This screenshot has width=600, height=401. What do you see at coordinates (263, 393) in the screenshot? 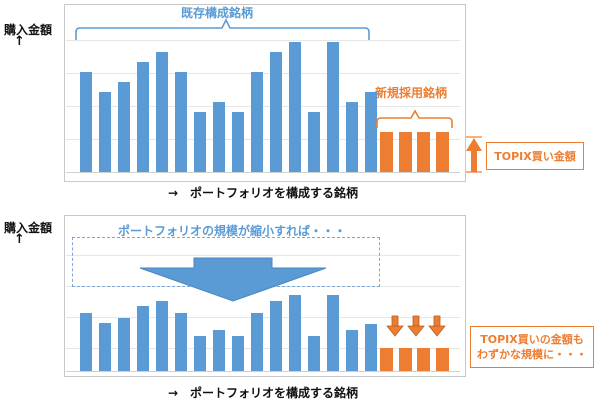
I see `bottom-xlabel: → ポートフォリオを構成する銘柄` at bounding box center [263, 393].